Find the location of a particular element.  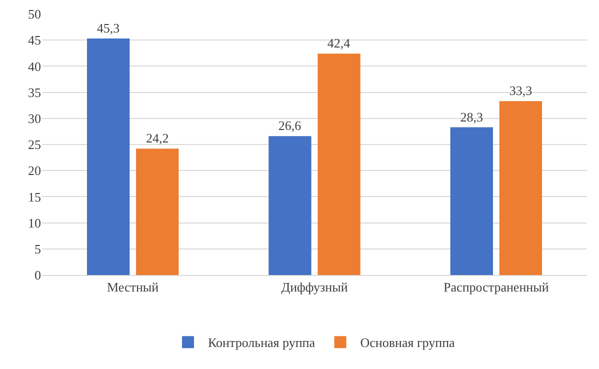

data-label: 28,3 is located at coordinates (472, 116).